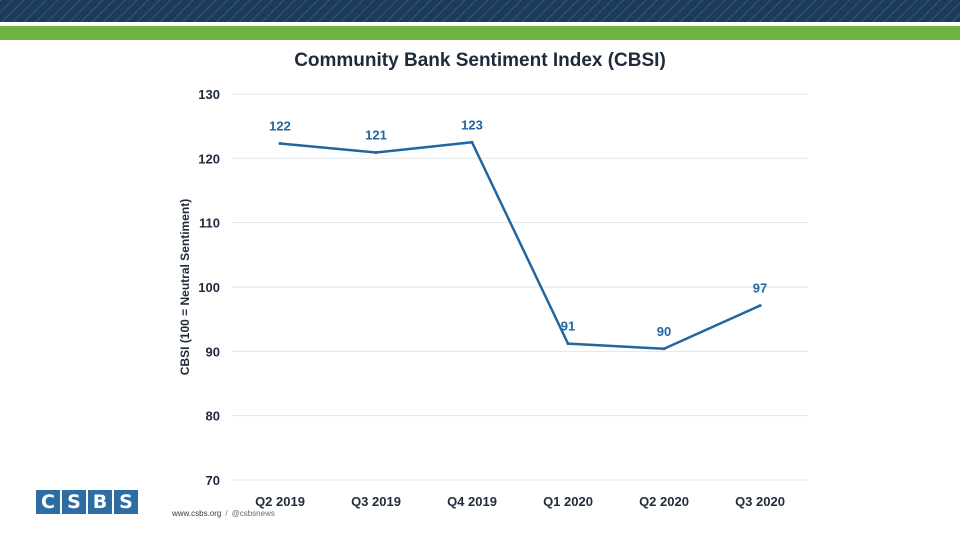 Image resolution: width=960 pixels, height=540 pixels. What do you see at coordinates (197, 513) in the screenshot?
I see `website-link: www.csbs.org` at bounding box center [197, 513].